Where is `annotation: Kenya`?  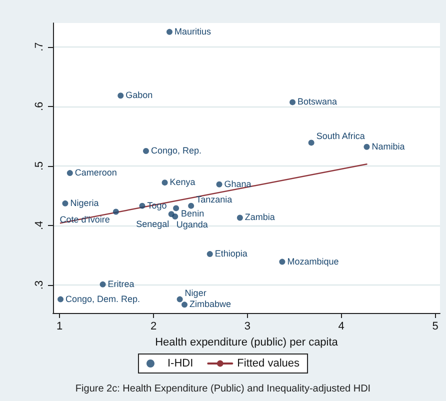
annotation: Kenya is located at coordinates (183, 182).